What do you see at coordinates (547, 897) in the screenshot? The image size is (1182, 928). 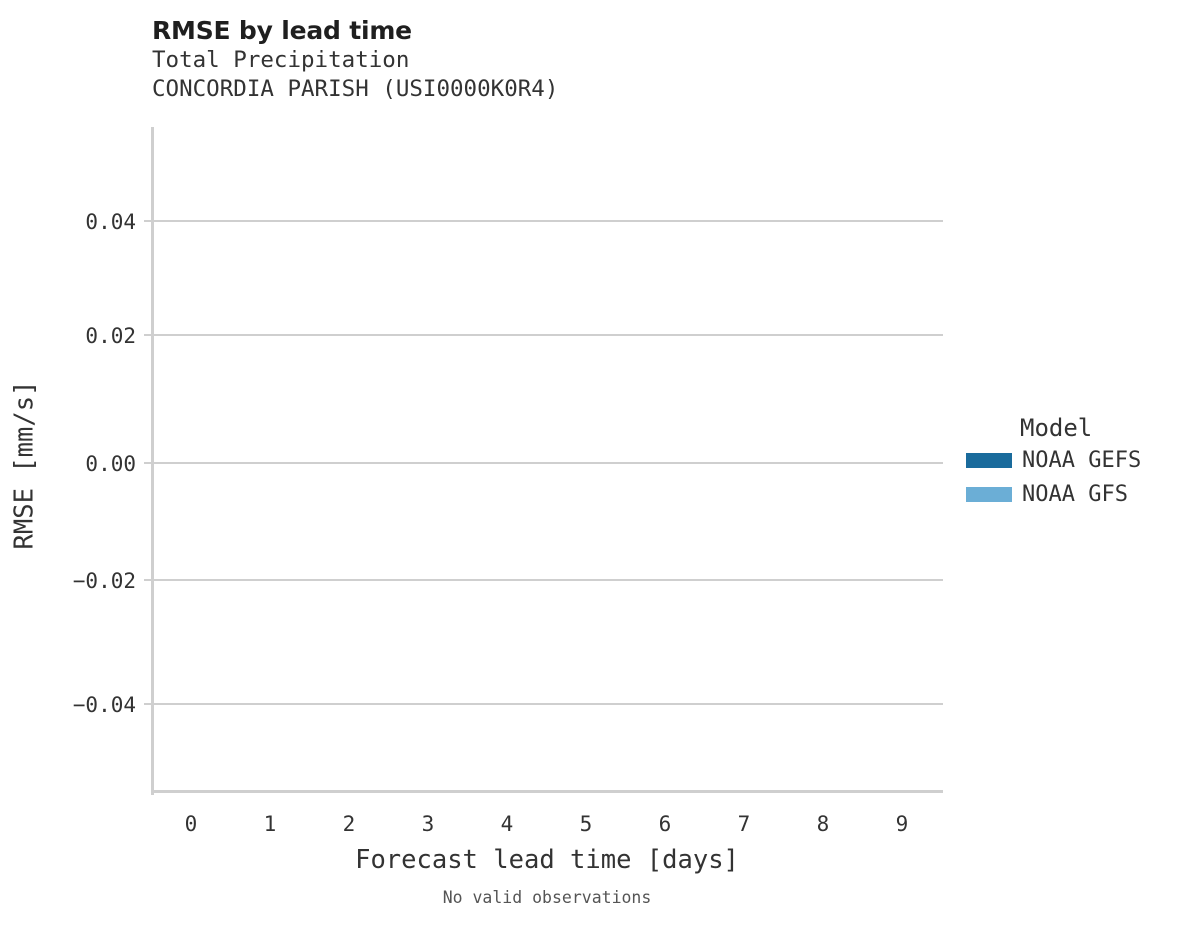 I see `empty-state-note: No valid observations` at bounding box center [547, 897].